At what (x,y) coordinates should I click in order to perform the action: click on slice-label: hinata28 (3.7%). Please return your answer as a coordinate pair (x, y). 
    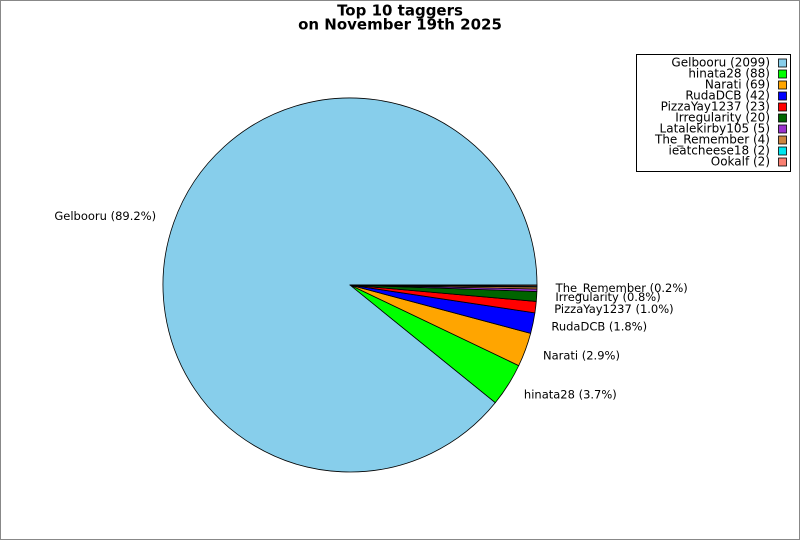
    Looking at the image, I should click on (570, 394).